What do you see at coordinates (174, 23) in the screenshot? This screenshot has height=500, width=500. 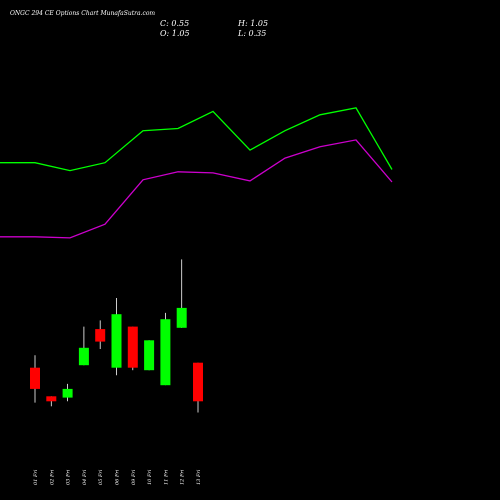 I see `close-value: C: 0.55` at bounding box center [174, 23].